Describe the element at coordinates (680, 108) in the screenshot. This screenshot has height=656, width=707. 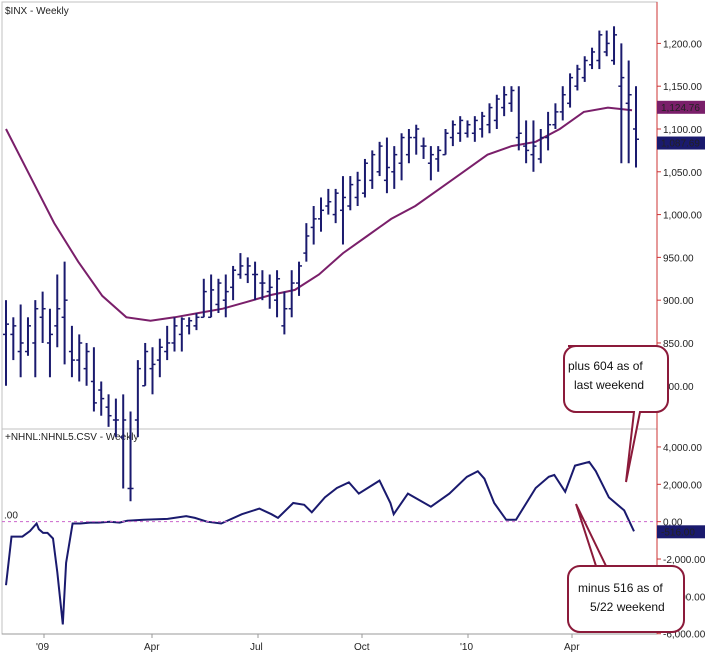
I see `ma-price-label: 1,124.76` at that location.